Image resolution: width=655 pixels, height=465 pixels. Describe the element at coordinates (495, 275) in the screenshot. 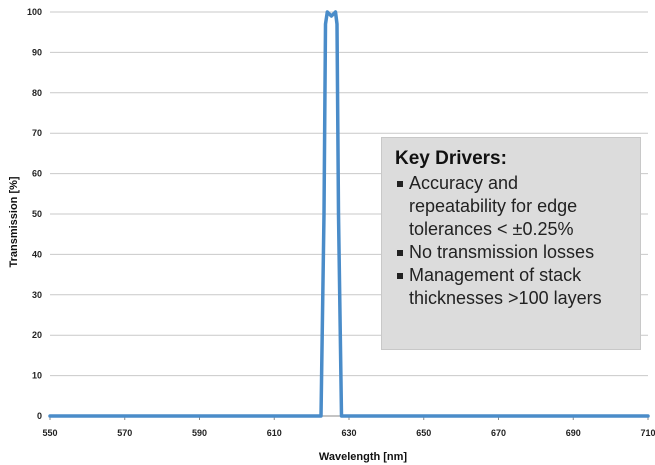

I see `bullet-line: Management of stack` at that location.